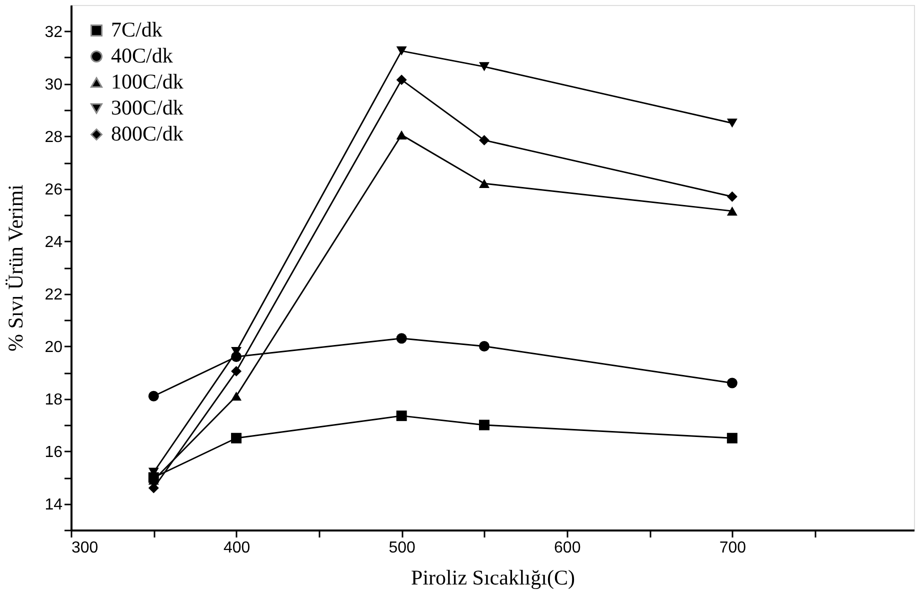  Describe the element at coordinates (53, 189) in the screenshot. I see `y-tick-label: 26` at that location.